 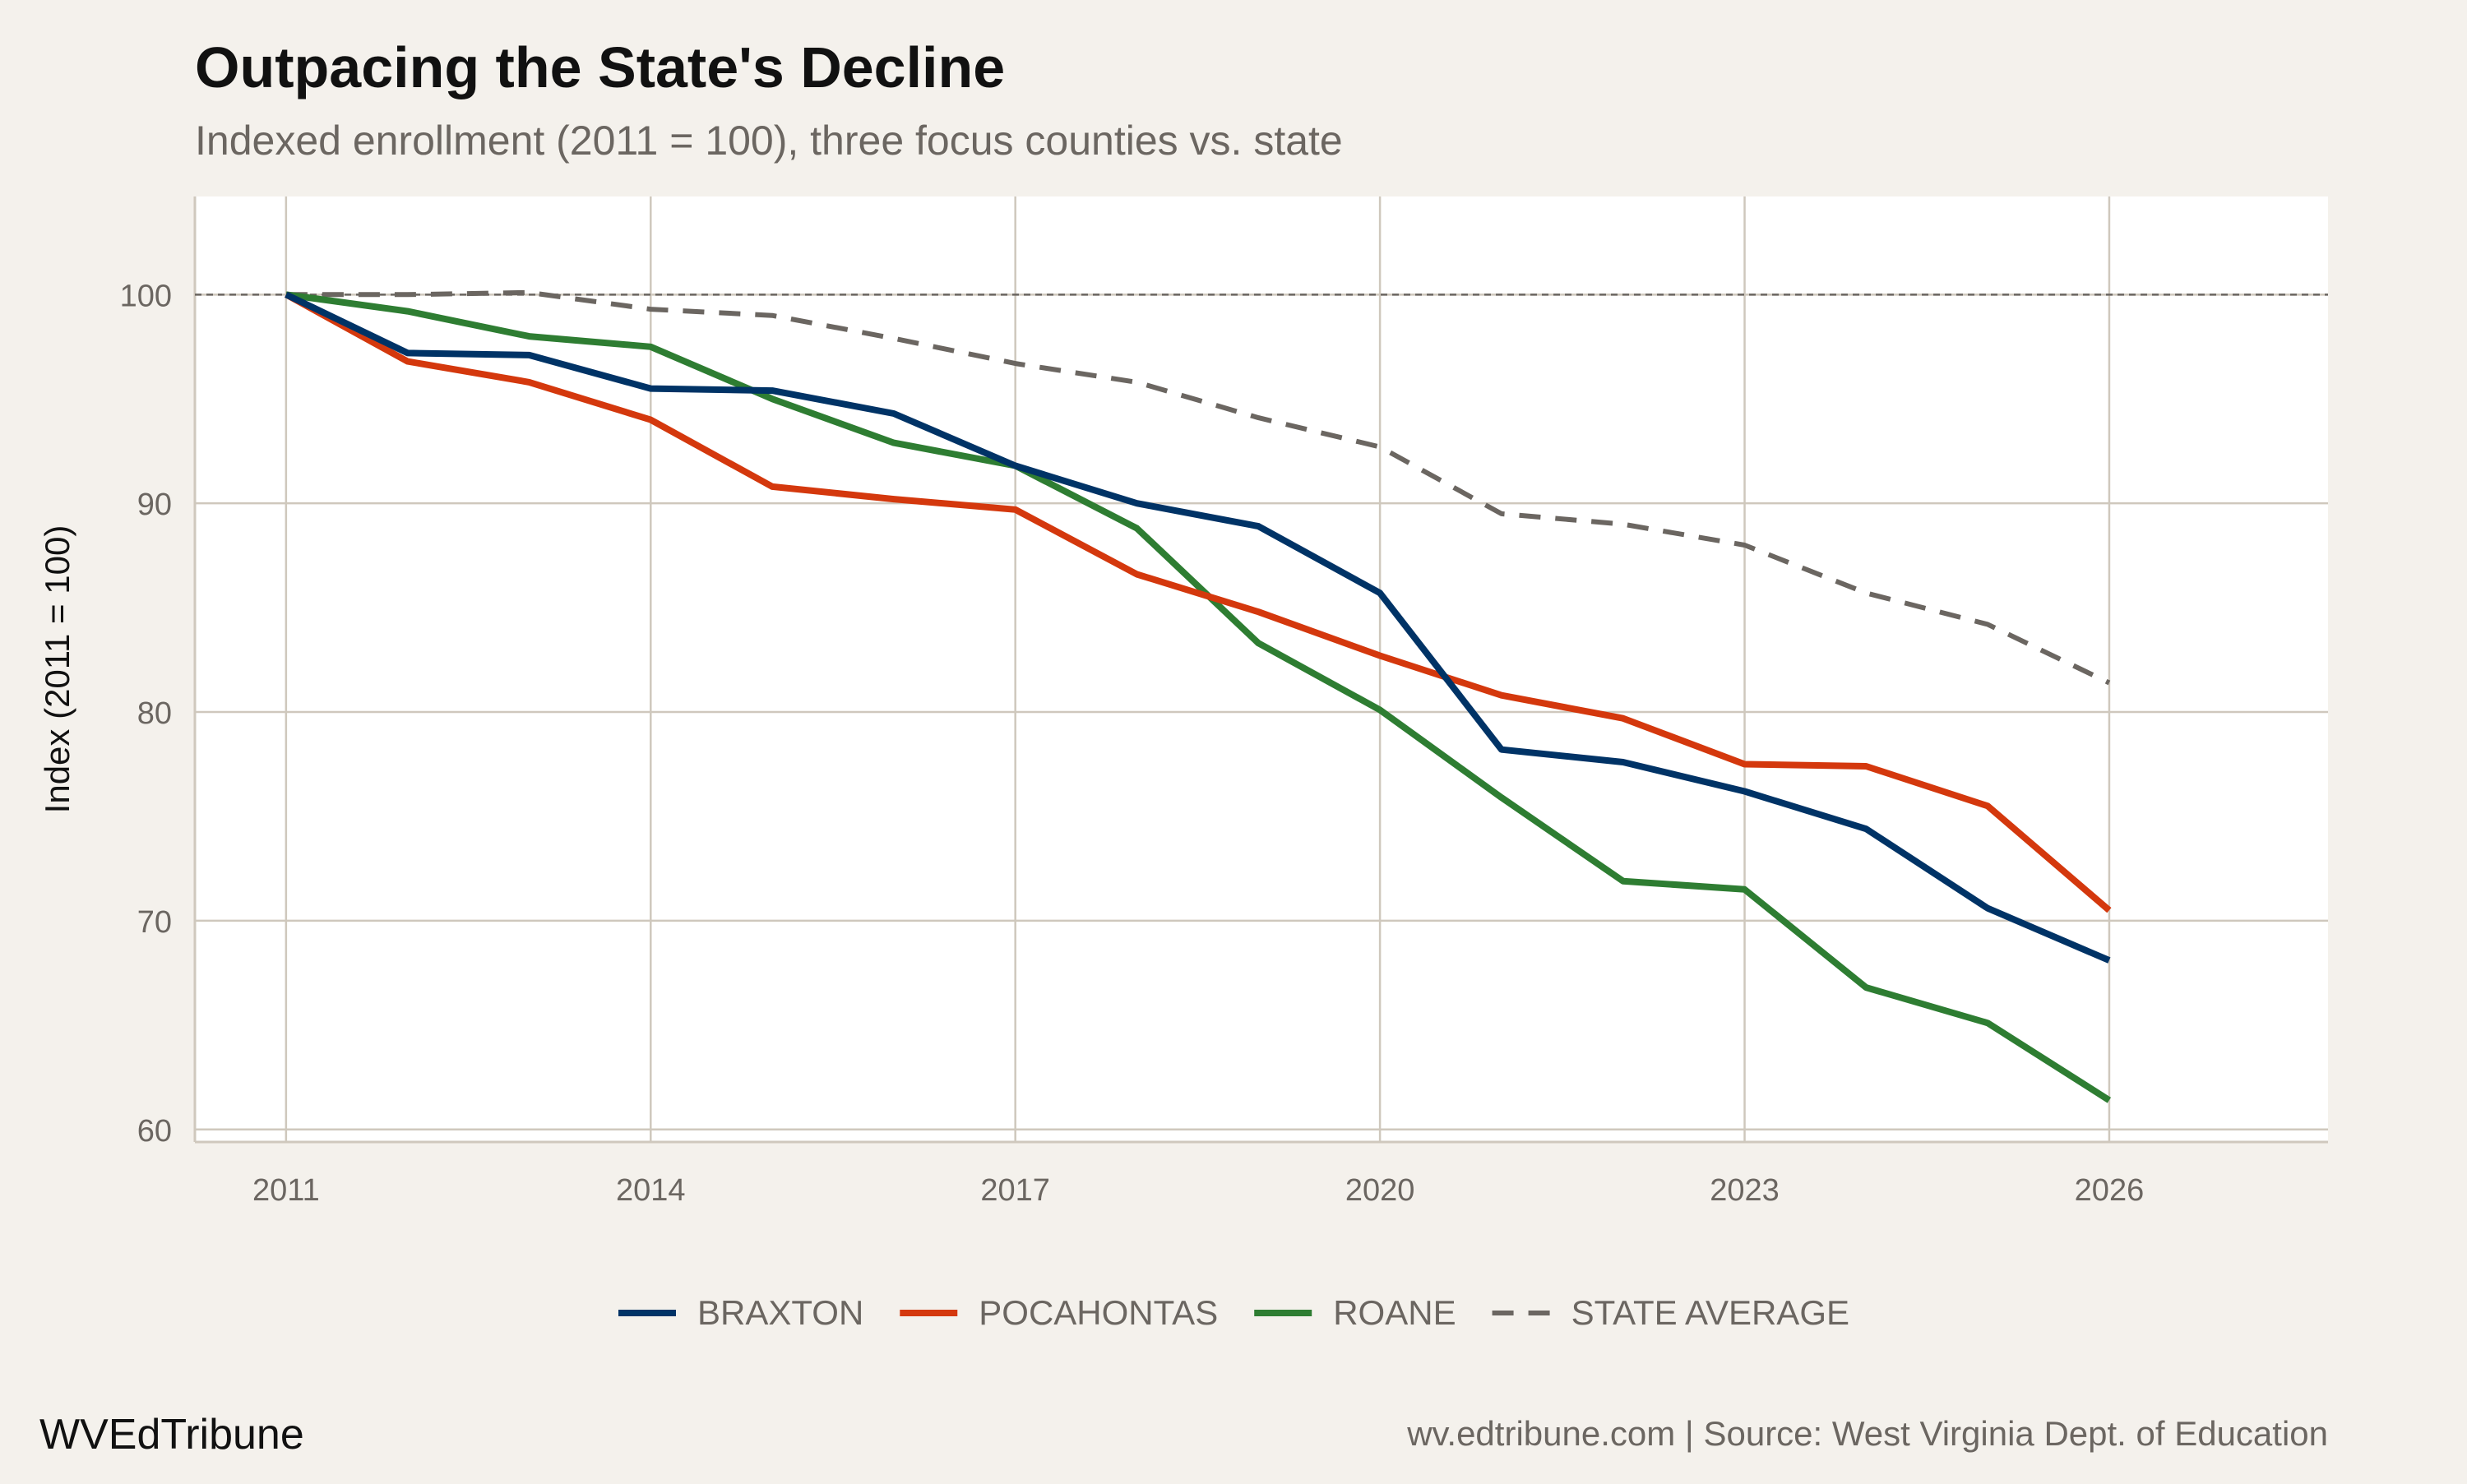 I want to click on legend-label: STATE AVERAGE, so click(x=1710, y=1312).